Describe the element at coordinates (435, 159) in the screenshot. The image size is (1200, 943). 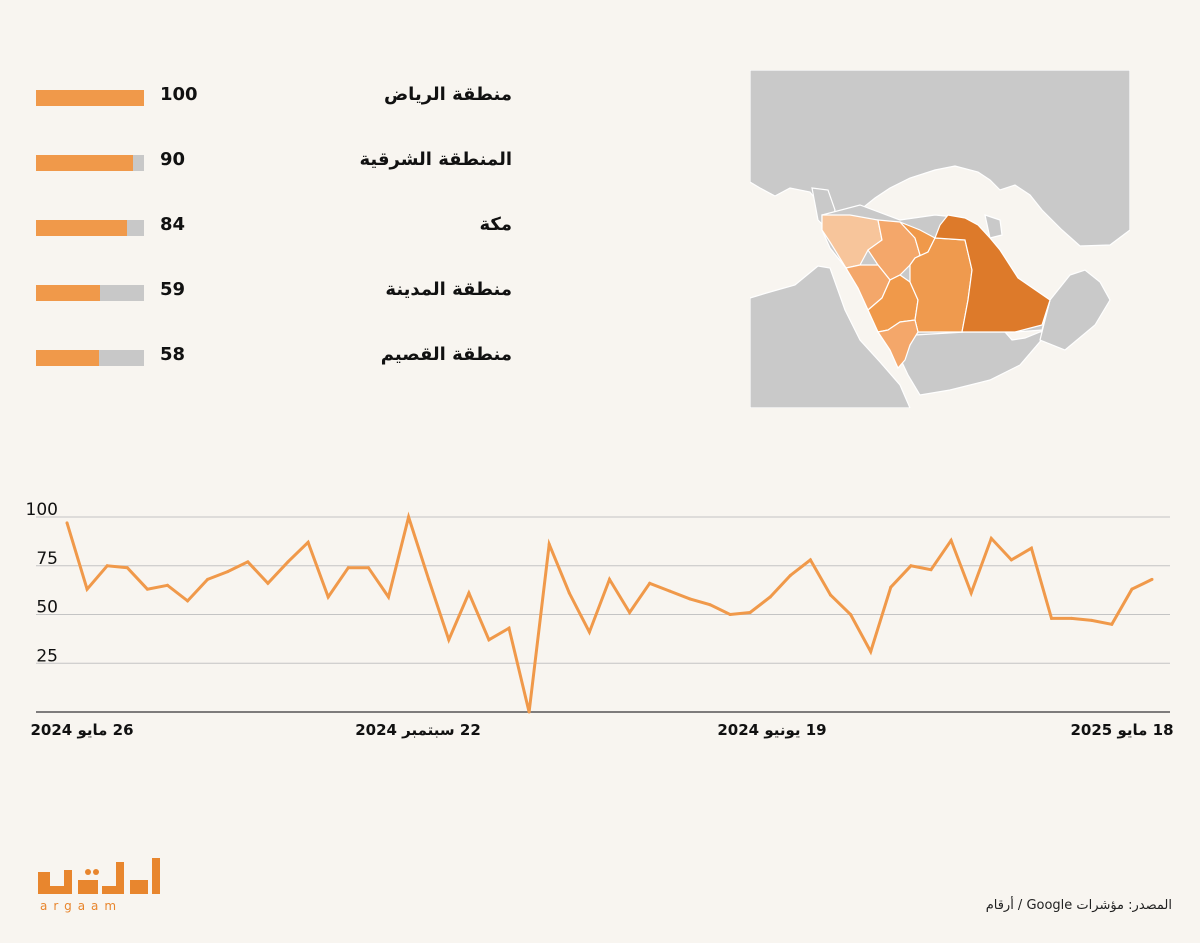
I see `region-bar-label: المنطقة الشرقية` at that location.